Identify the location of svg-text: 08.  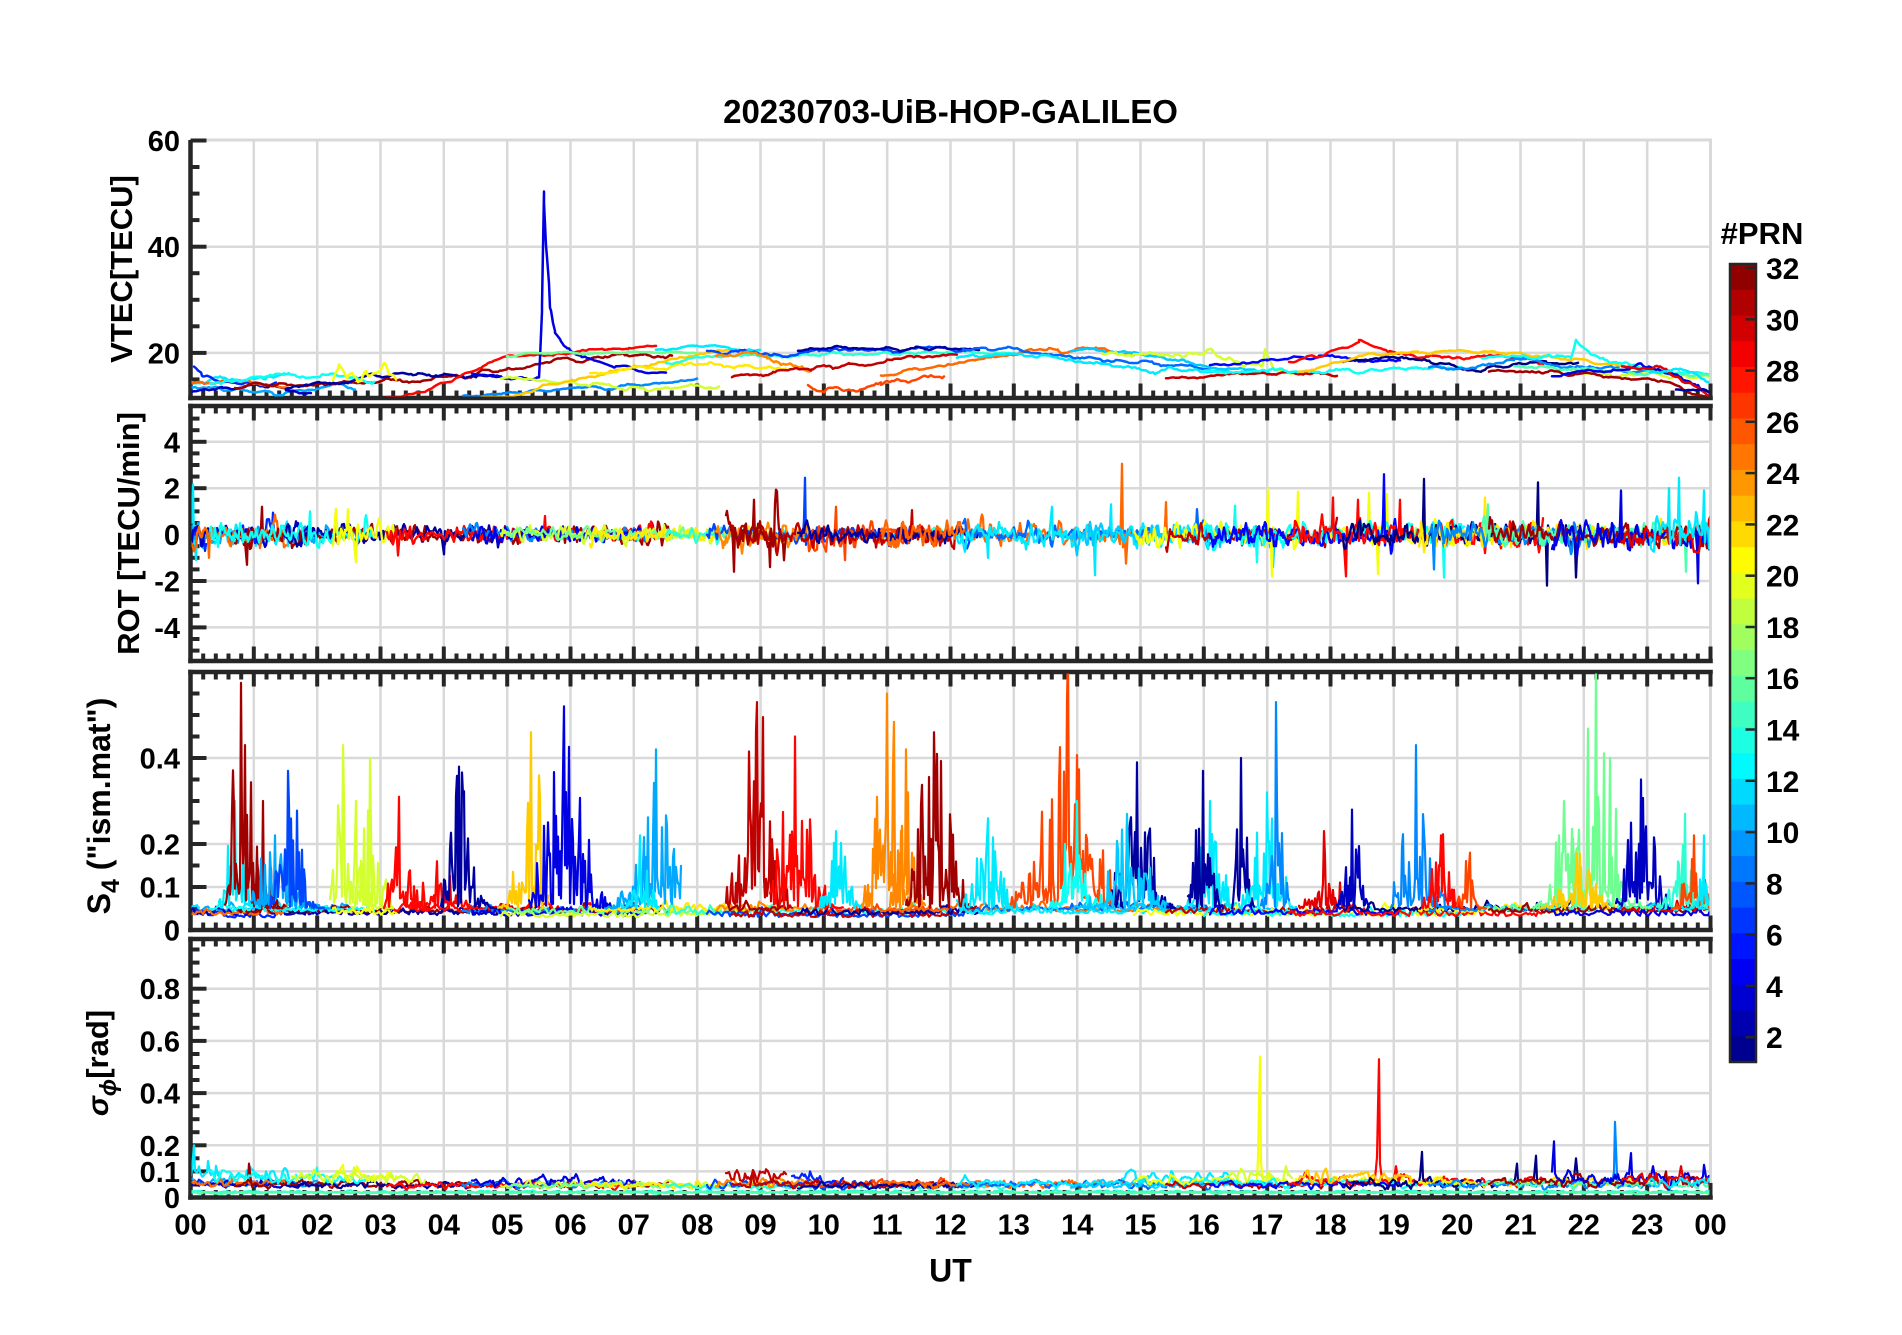
(697, 1226).